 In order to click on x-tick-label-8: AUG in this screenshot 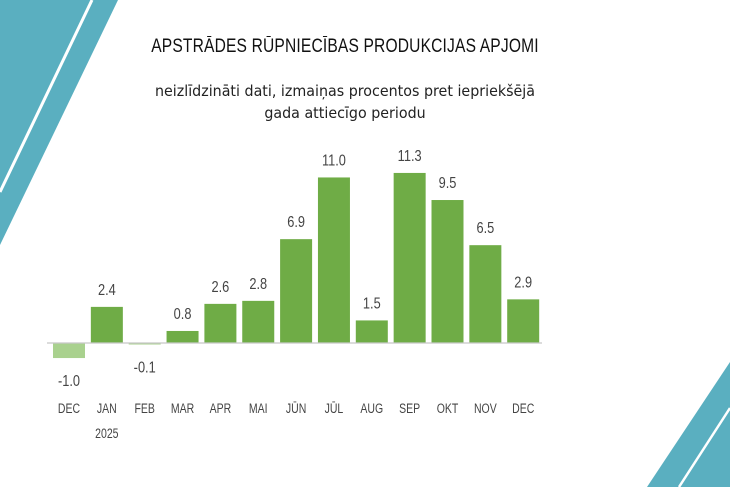, I will do `click(371, 409)`.